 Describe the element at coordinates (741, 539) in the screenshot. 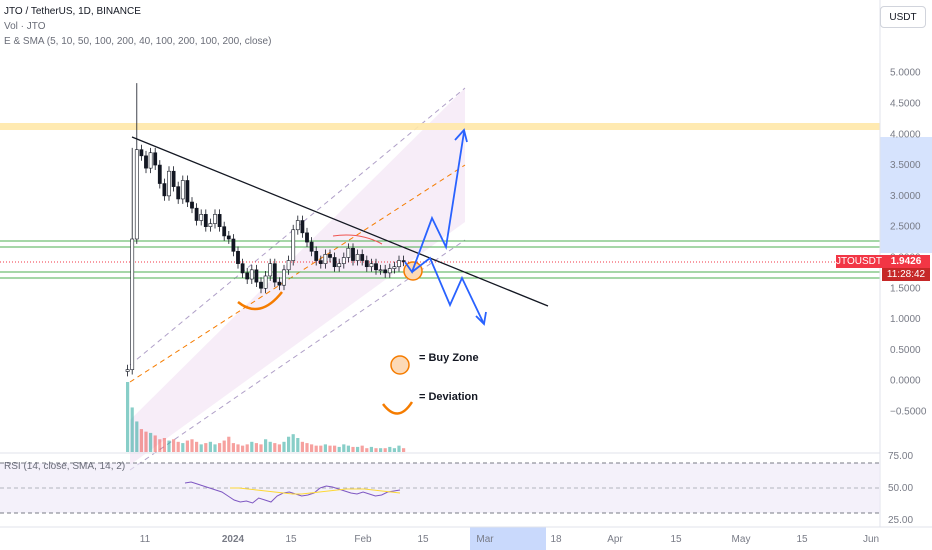

I see `time-tick-label: May` at that location.